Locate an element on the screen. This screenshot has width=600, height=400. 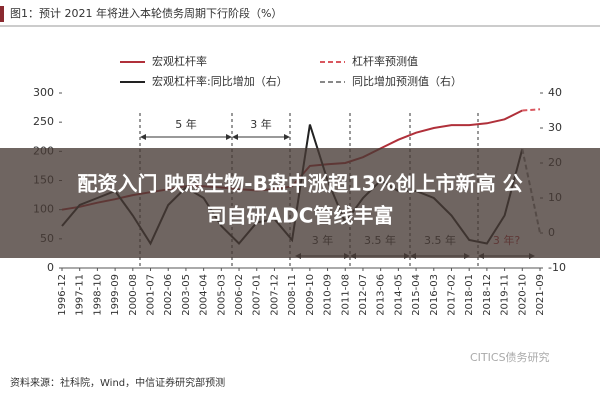
watermark: CITICS债务研究 is located at coordinates (510, 357).